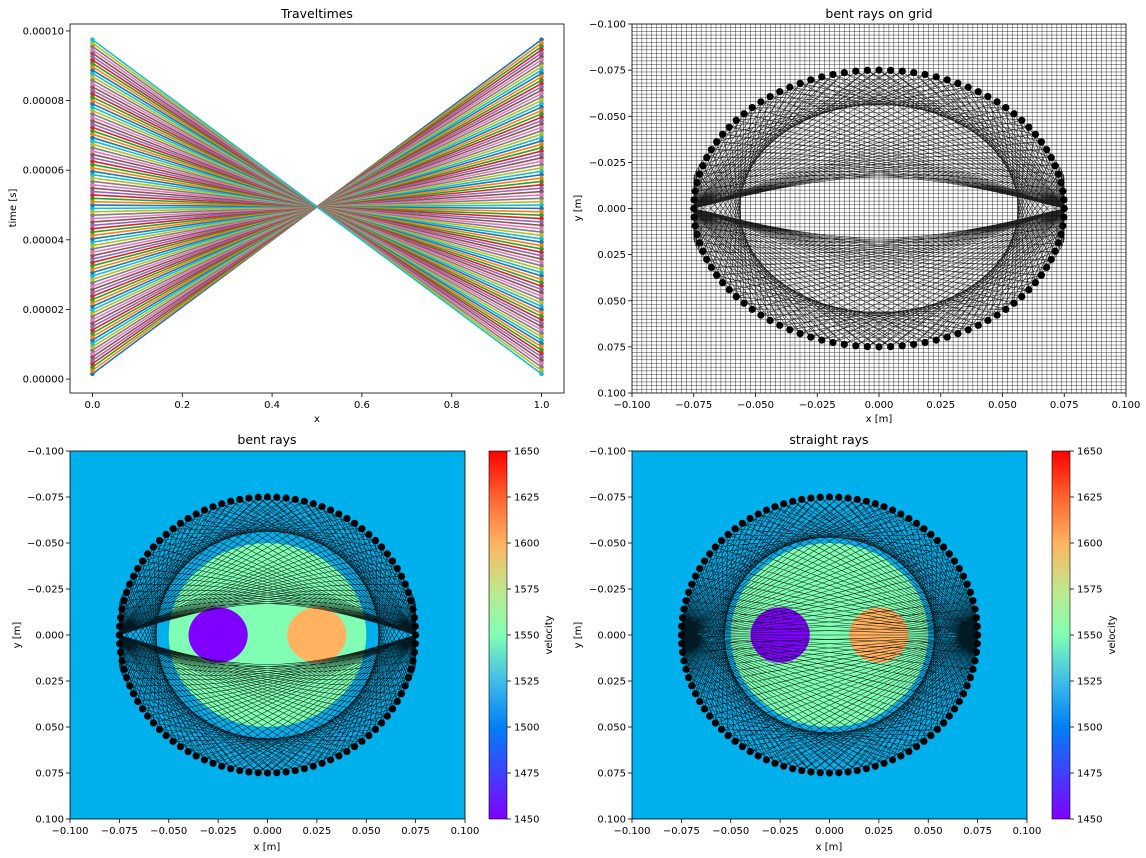  Describe the element at coordinates (829, 847) in the screenshot. I see `xlabel-straight-rays: x [m]` at that location.